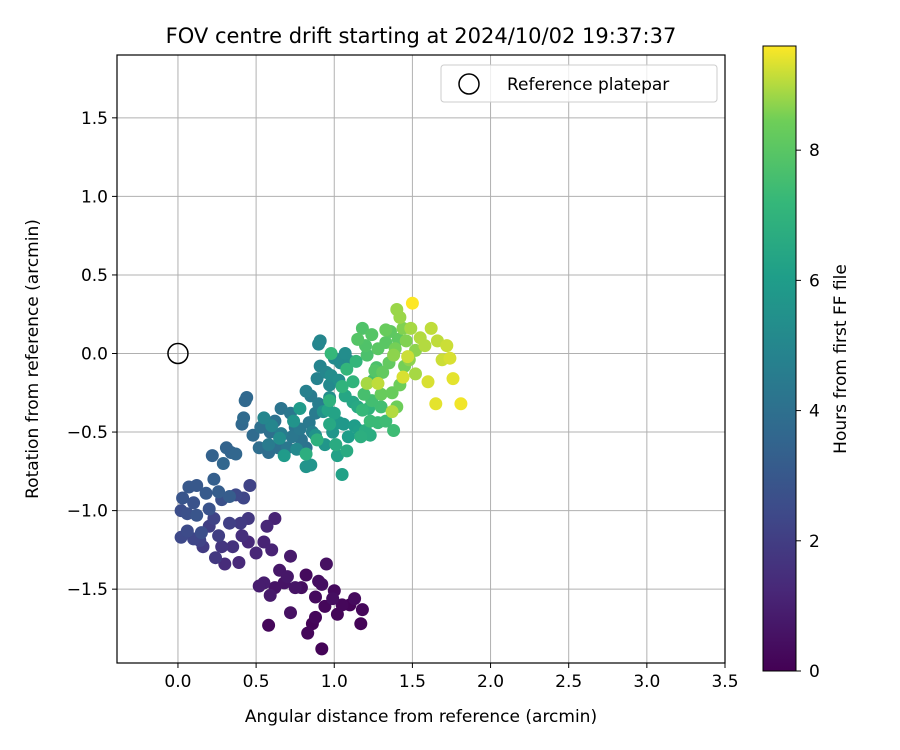 This screenshot has width=900, height=750. I want to click on y-tick-label: −1.5, so click(87, 590).